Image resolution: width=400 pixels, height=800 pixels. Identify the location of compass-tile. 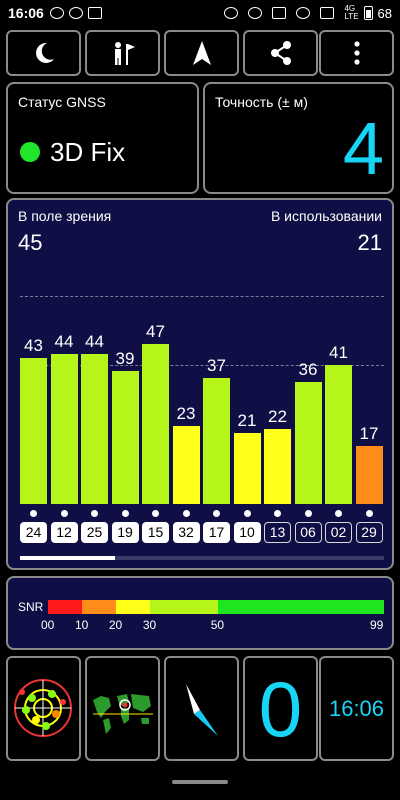
(201, 708).